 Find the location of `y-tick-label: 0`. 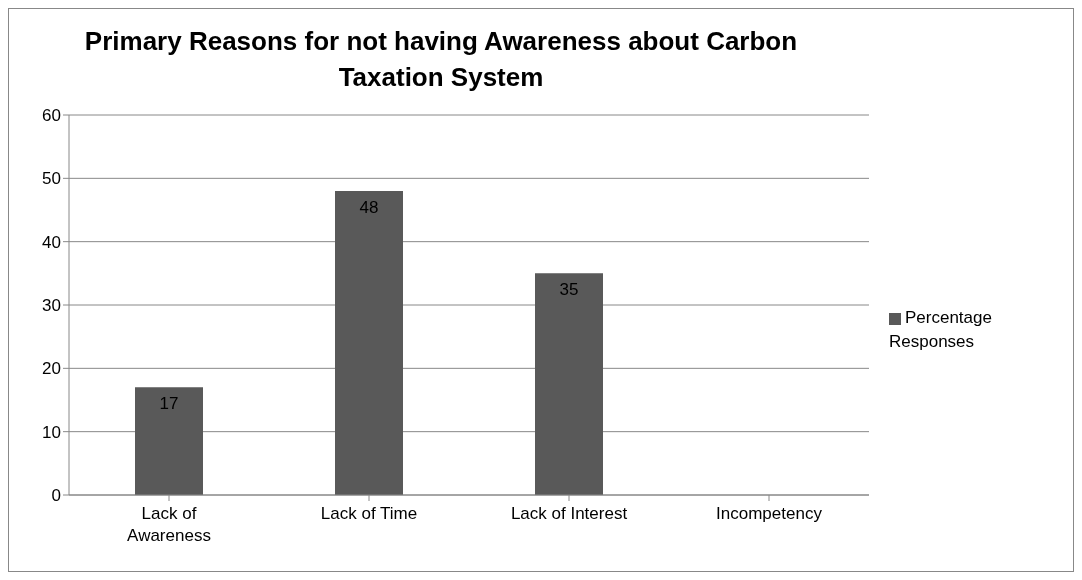

y-tick-label: 0 is located at coordinates (56, 496).